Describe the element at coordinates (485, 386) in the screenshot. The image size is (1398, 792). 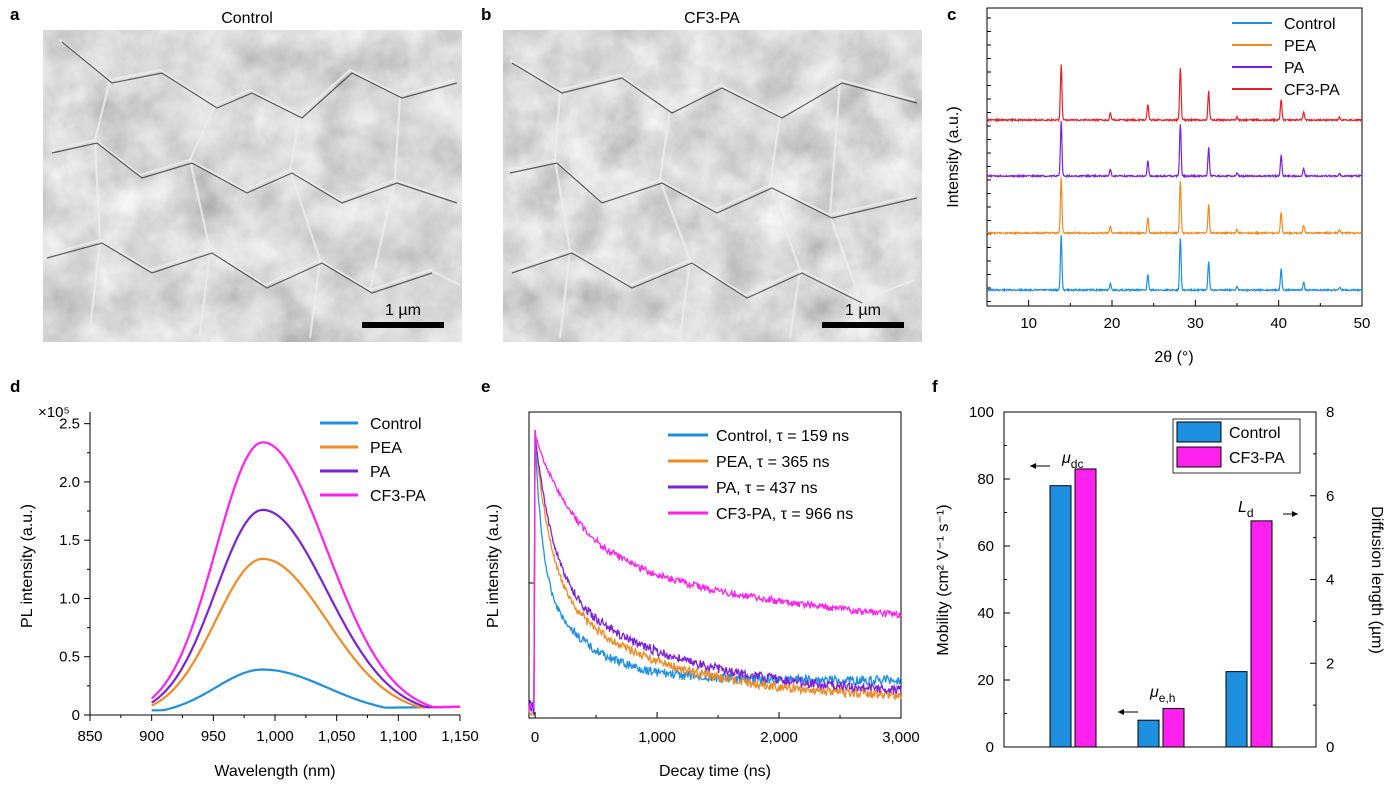
I see `panel-letter-e: e` at that location.